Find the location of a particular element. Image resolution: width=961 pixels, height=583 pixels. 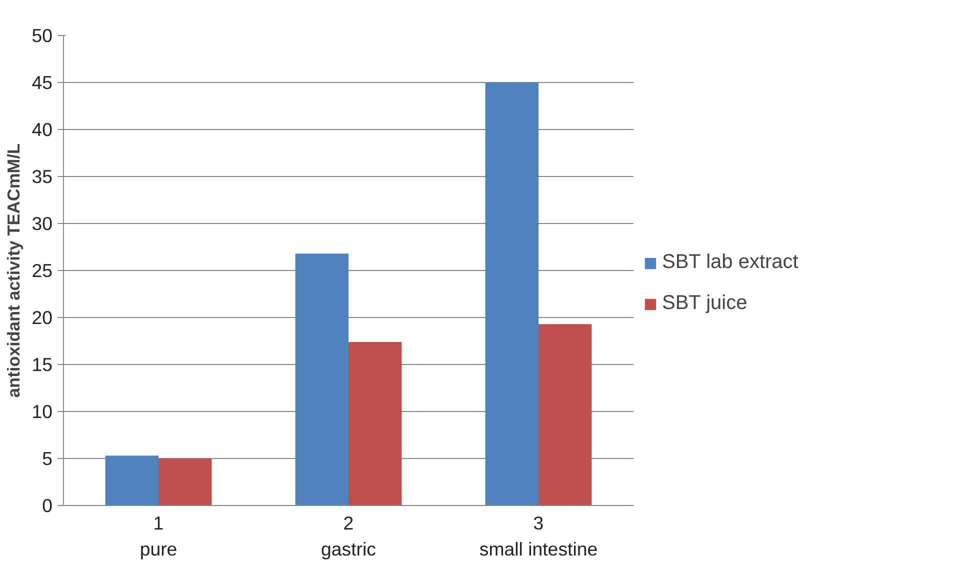

text: gastric is located at coordinates (348, 549).